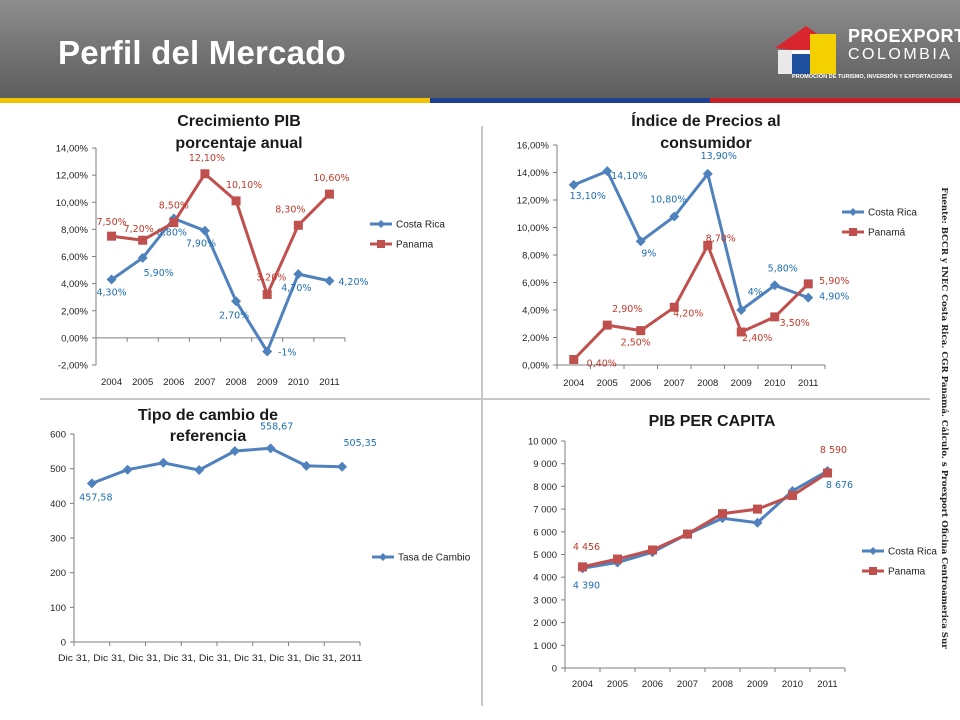 This screenshot has height=720, width=960. I want to click on chart-1-series-1-data-label: 2,70%, so click(234, 315).